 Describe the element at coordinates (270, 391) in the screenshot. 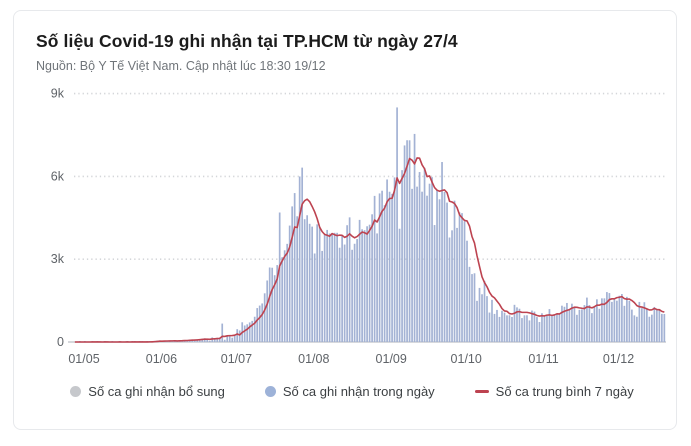

I see `blue-circle-icon` at that location.